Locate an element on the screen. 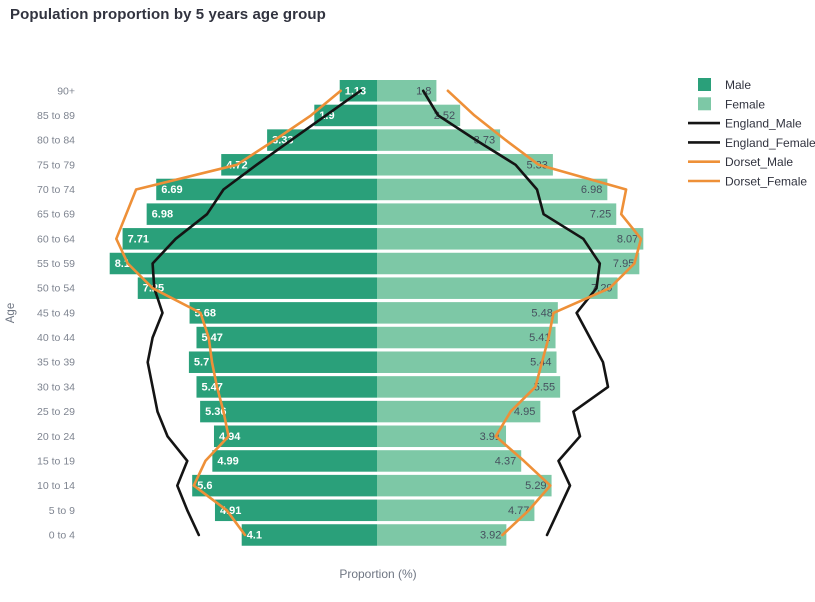 The width and height of the screenshot is (815, 602). legend-label: England_Male is located at coordinates (763, 124).